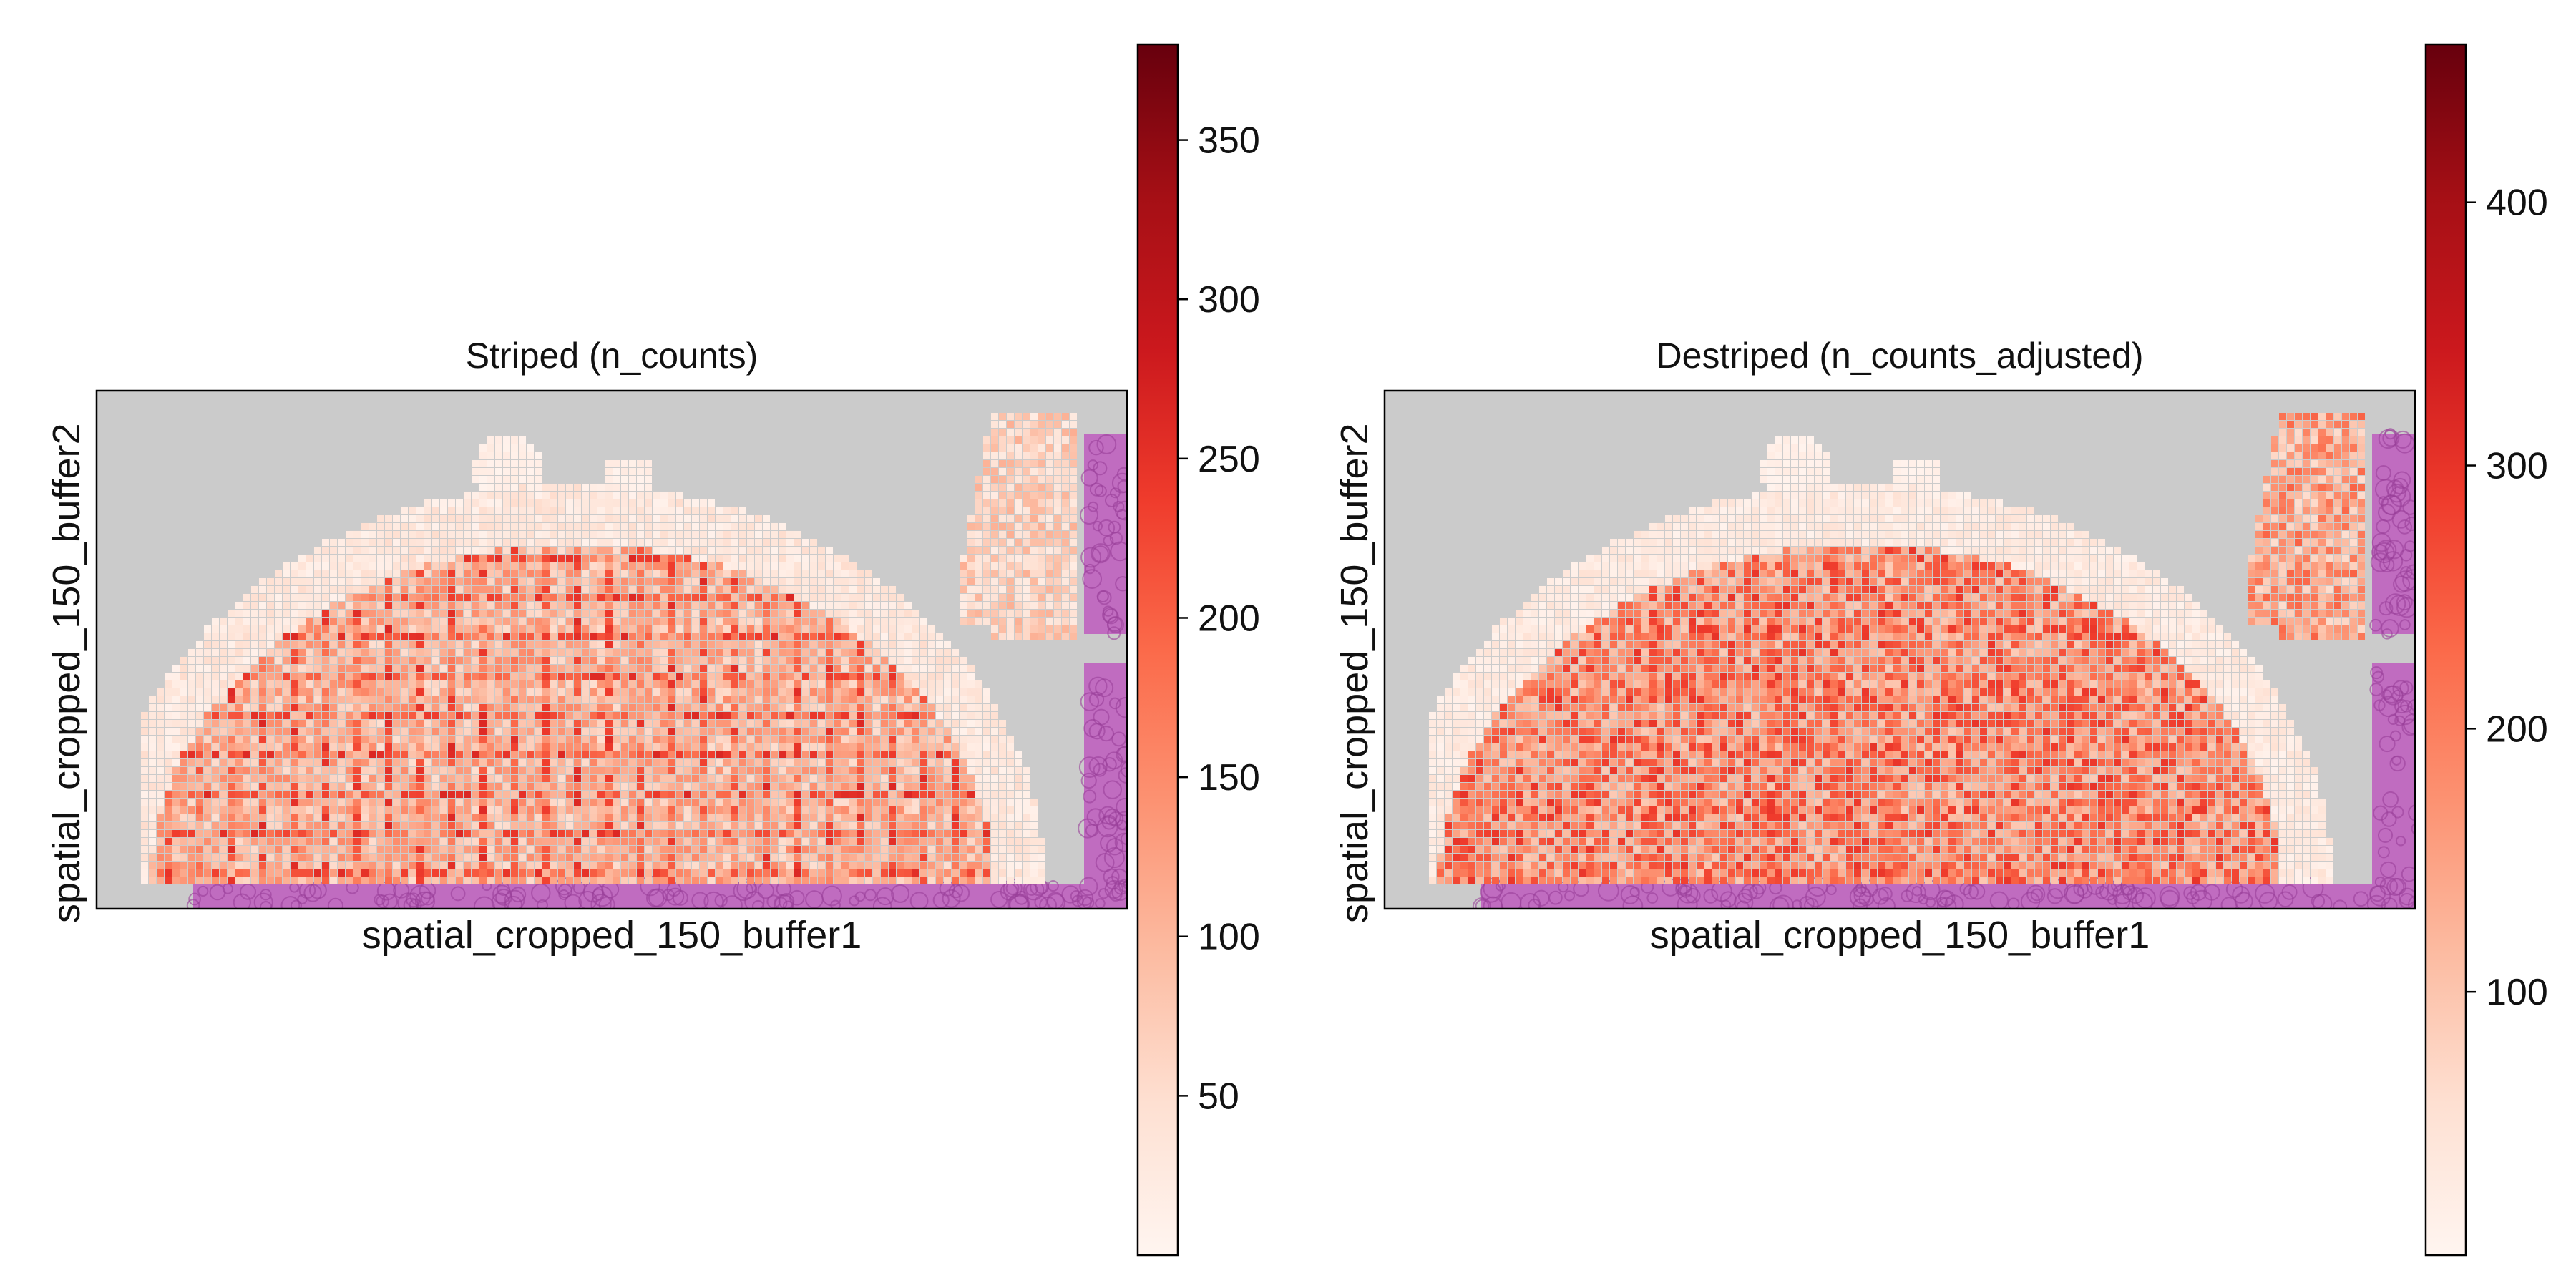 This screenshot has height=1288, width=2576. Describe the element at coordinates (1108, 611) in the screenshot. I see `tissue-cell` at that location.